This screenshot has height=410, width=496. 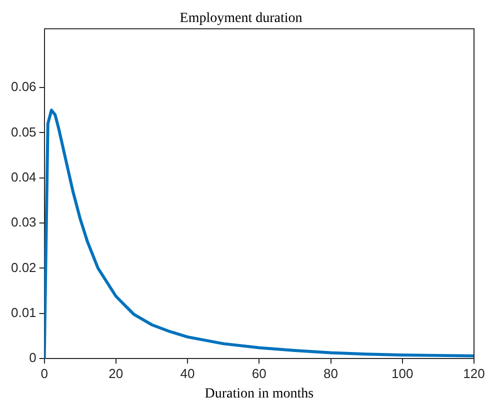 What do you see at coordinates (403, 373) in the screenshot?
I see `x-tick-label: 100` at bounding box center [403, 373].